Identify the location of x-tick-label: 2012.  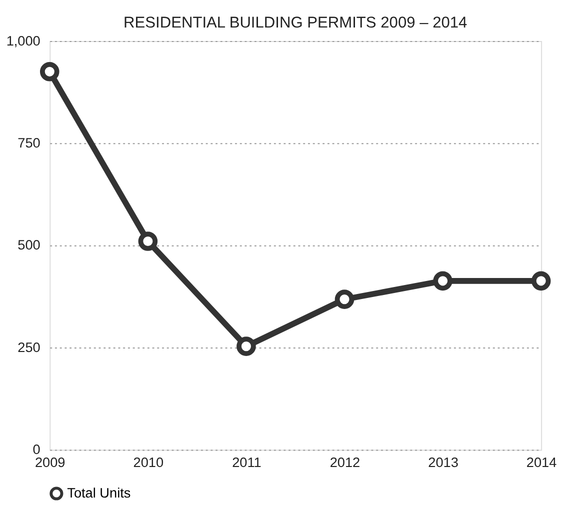
(345, 462).